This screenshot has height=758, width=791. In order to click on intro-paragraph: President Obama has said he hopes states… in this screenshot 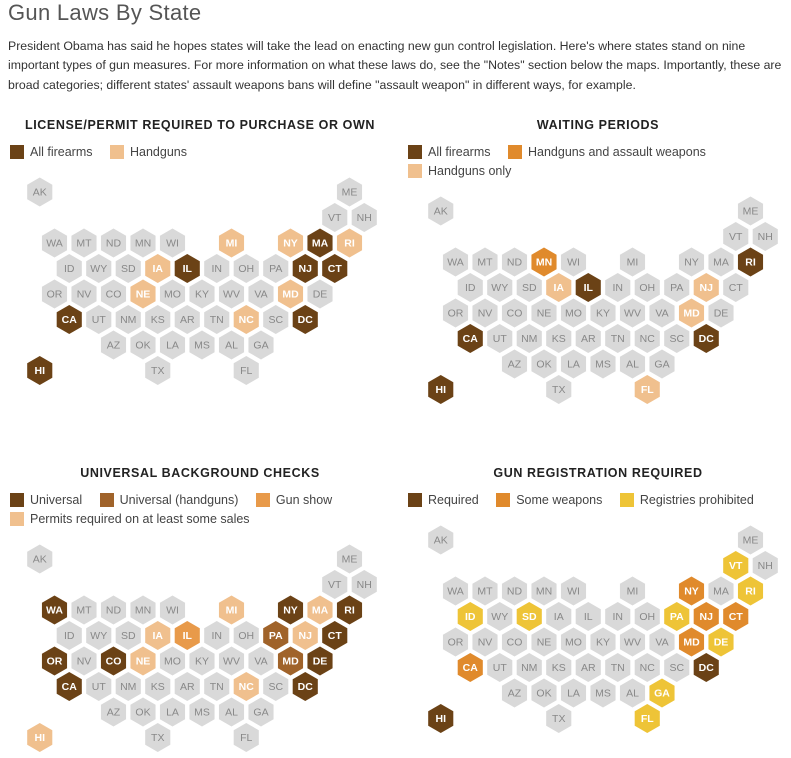, I will do `click(395, 65)`.